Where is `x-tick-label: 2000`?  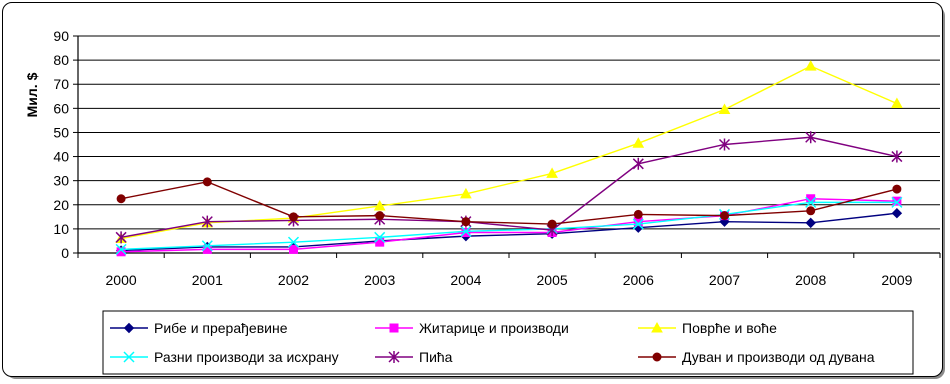
x-tick-label: 2000 is located at coordinates (121, 280).